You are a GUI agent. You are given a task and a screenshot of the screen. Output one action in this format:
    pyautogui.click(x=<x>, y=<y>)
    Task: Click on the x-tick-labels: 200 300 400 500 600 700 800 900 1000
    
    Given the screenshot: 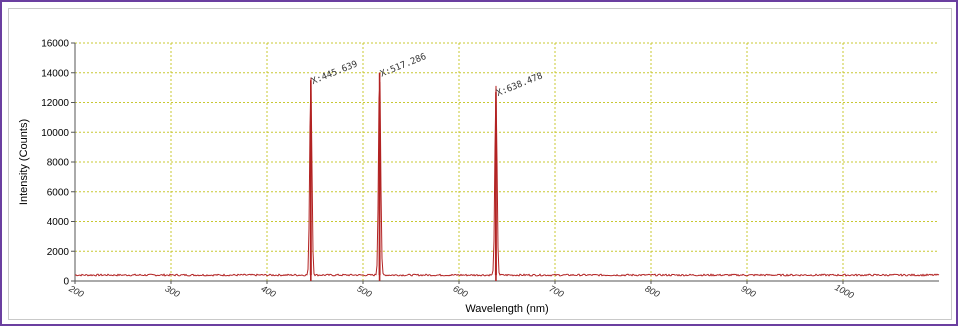 What is the action you would take?
    pyautogui.click(x=461, y=290)
    